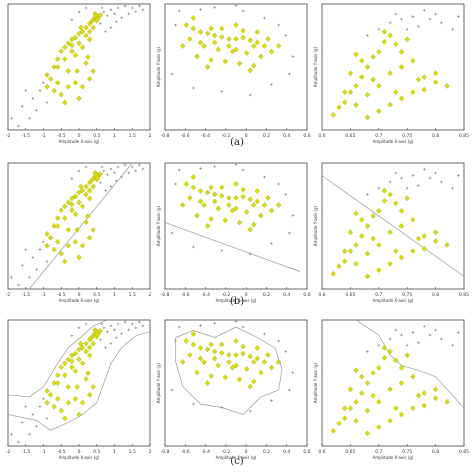 The image size is (474, 474). What do you see at coordinates (378, 452) in the screenshot?
I see `x-tick-label: 0.7` at bounding box center [378, 452].